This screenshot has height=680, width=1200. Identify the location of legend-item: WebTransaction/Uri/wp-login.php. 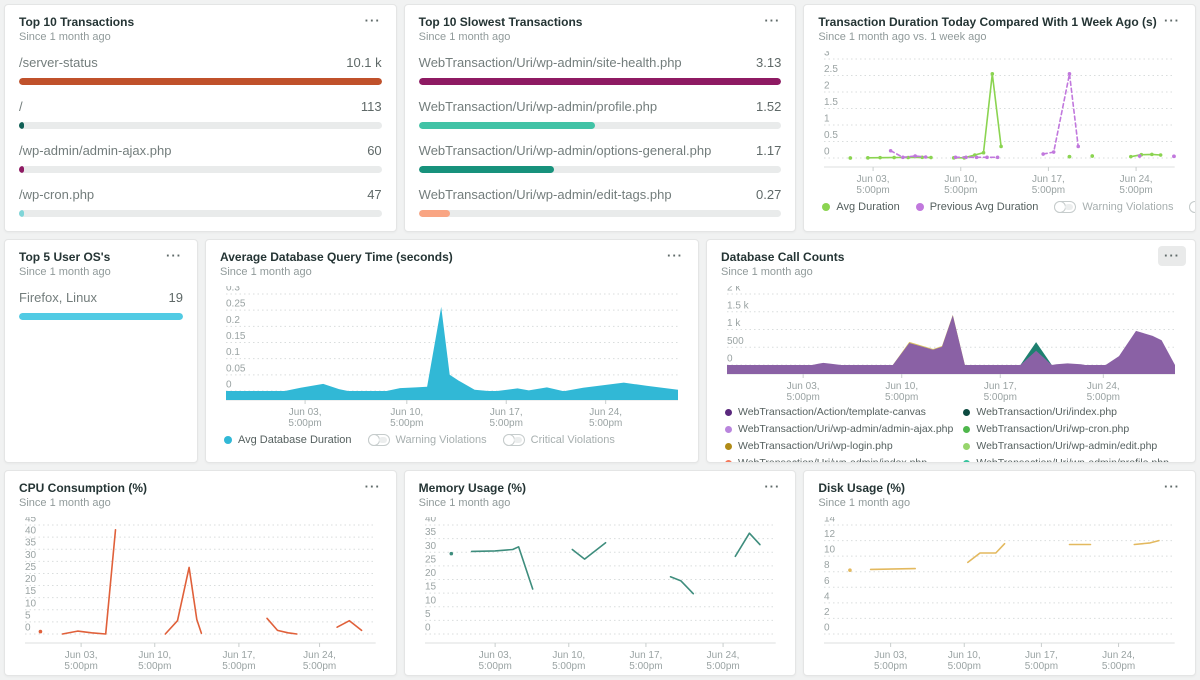
(839, 446).